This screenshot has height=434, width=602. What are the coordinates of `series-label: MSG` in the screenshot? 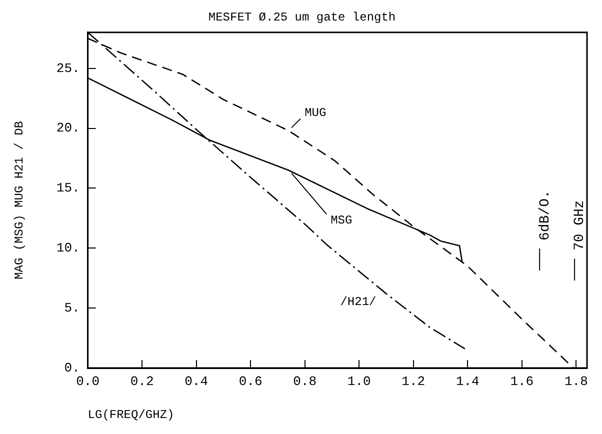 It's located at (341, 220).